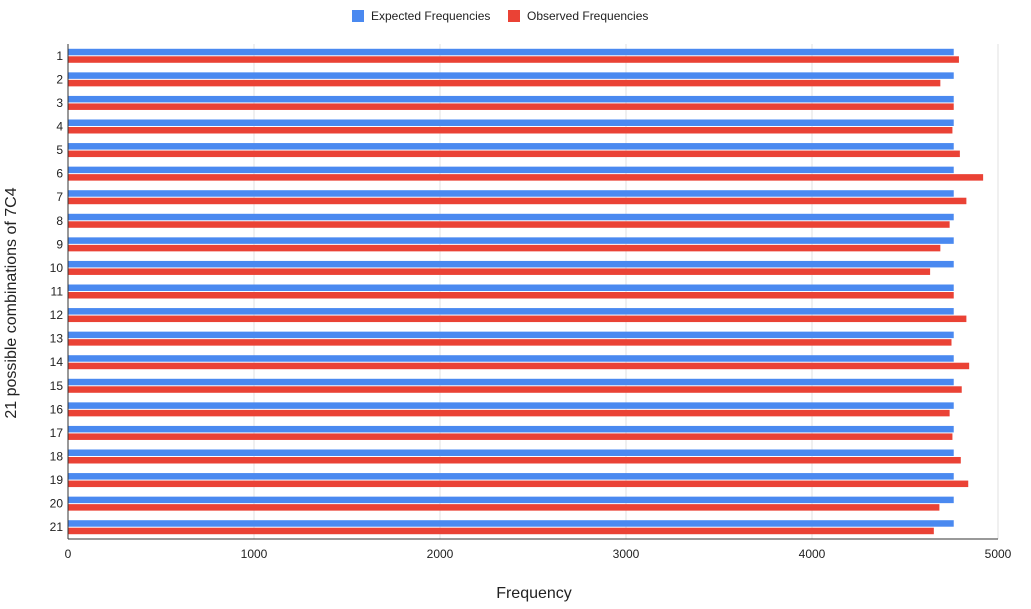 The height and width of the screenshot is (609, 1031). I want to click on y-tick-label: 10, so click(57, 268).